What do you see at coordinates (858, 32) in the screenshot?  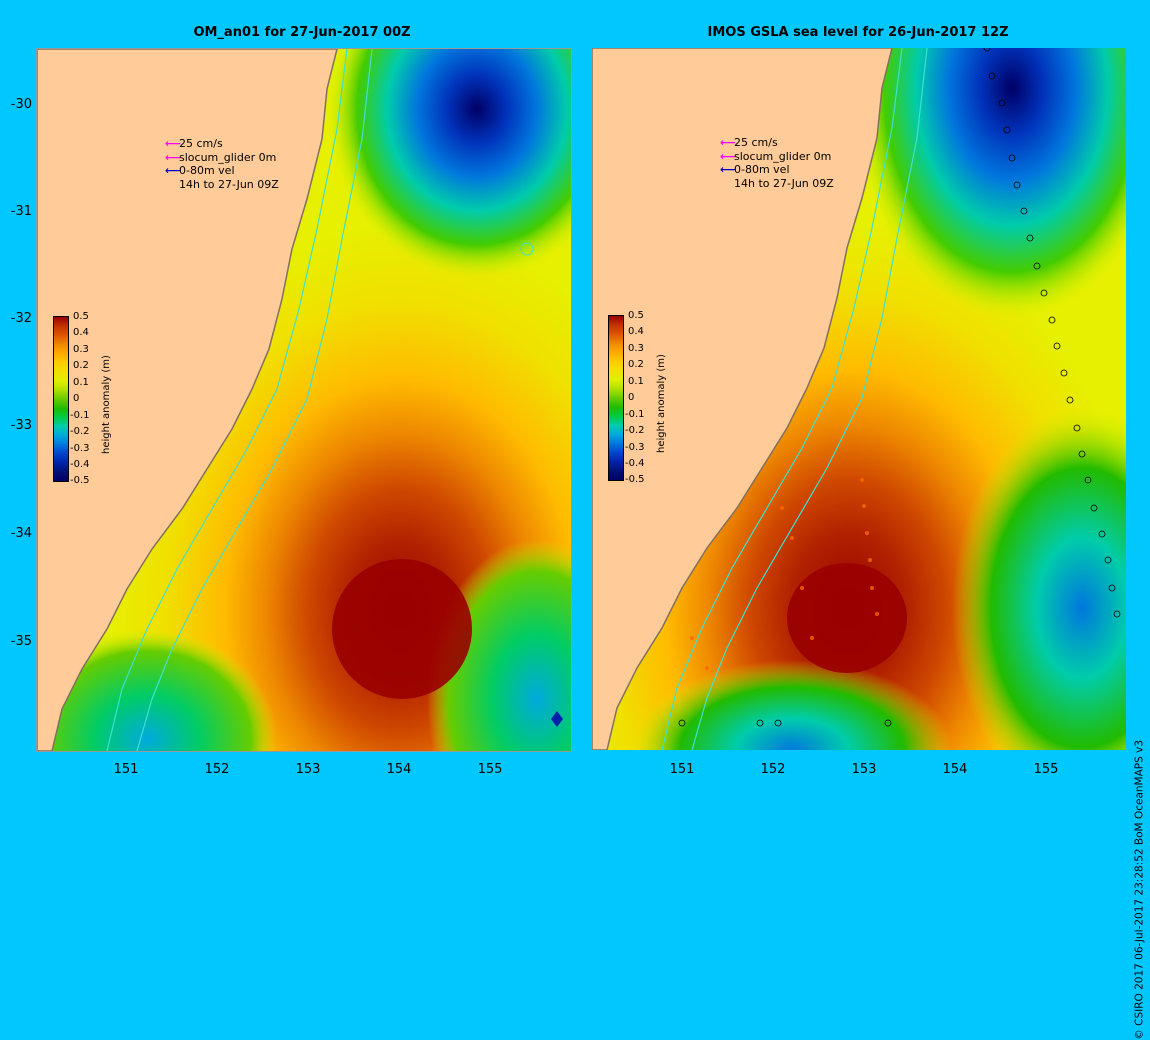 I see `panel-title: IMOS GSLA sea level for 26-Jun-2017 12Z` at bounding box center [858, 32].